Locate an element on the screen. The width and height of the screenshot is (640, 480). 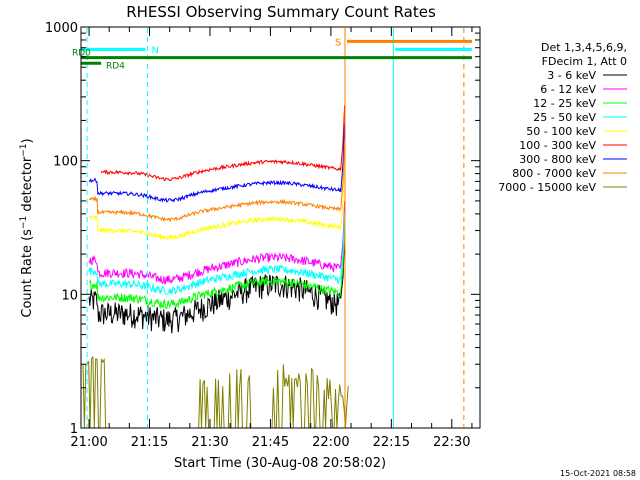
chart-title: RHESSI Observing Summary Count Rates is located at coordinates (281, 12).